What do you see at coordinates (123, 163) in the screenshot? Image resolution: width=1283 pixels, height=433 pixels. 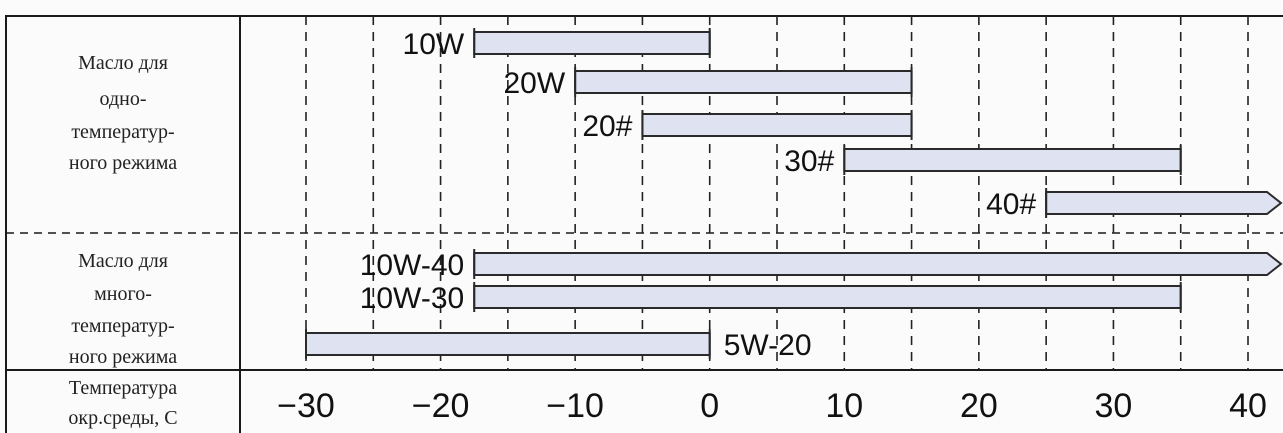 I see `group-label-single-line-4: ного режима` at bounding box center [123, 163].